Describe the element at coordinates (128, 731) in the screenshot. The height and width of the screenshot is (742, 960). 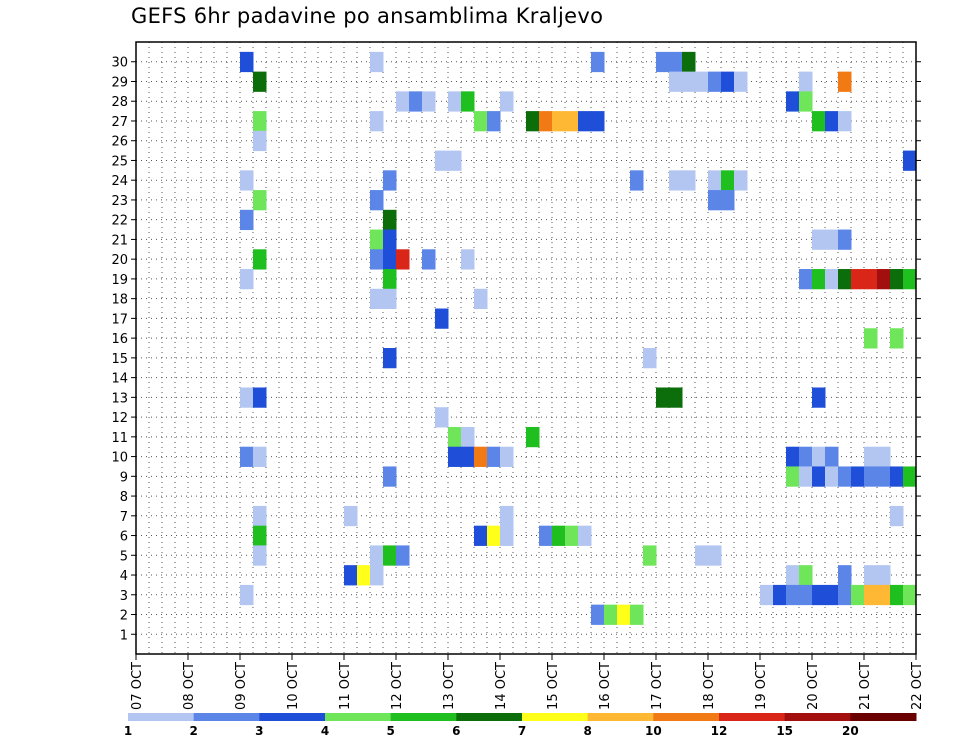
I see `colorbar-label: 1` at that location.